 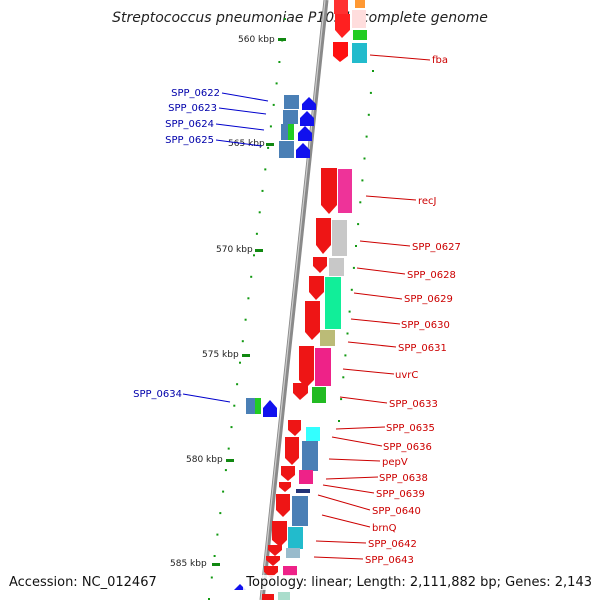 What do you see at coordinates (340, 52) in the screenshot?
I see `gene-arrow-fba` at bounding box center [340, 52].